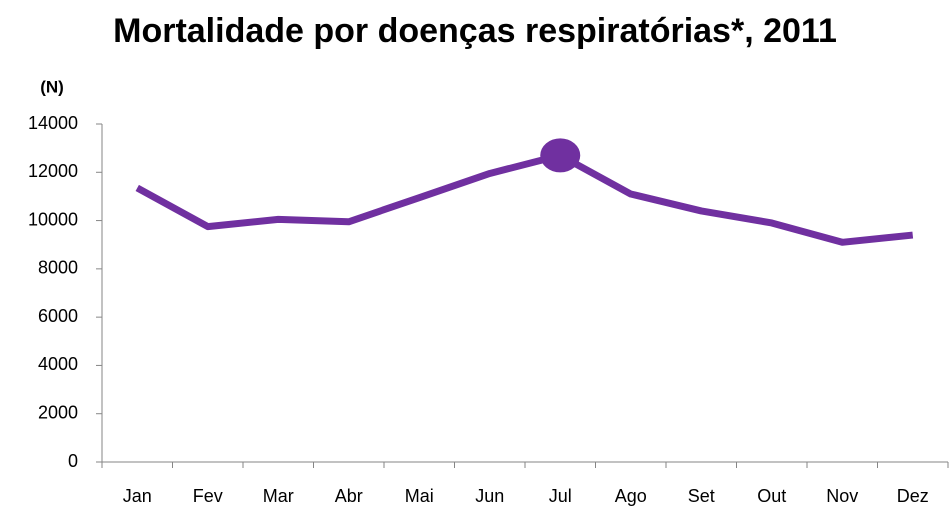 This screenshot has width=951, height=509. What do you see at coordinates (137, 496) in the screenshot?
I see `x-tick-label: Jan` at bounding box center [137, 496].